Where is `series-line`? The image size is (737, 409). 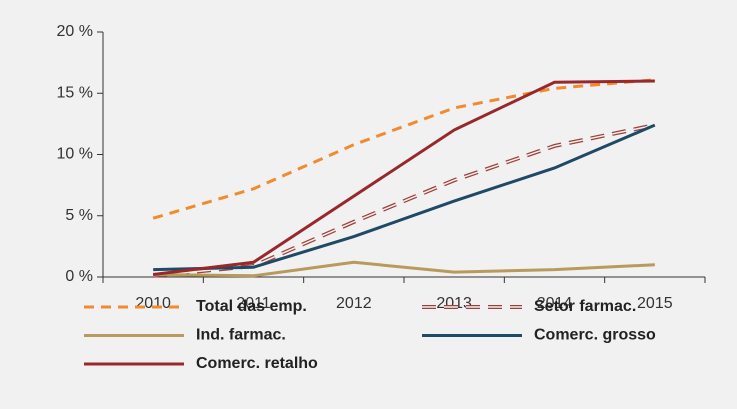 series-line is located at coordinates (404, 269).